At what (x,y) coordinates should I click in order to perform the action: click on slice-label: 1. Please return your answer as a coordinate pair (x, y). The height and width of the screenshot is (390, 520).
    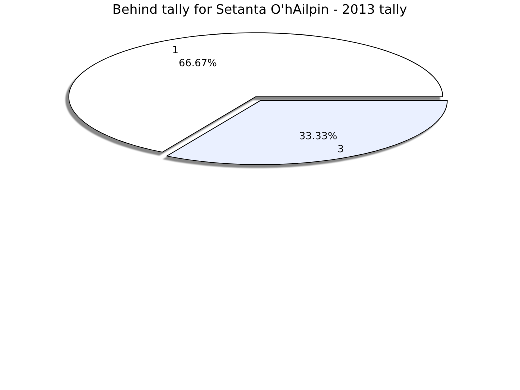
    Looking at the image, I should click on (175, 50).